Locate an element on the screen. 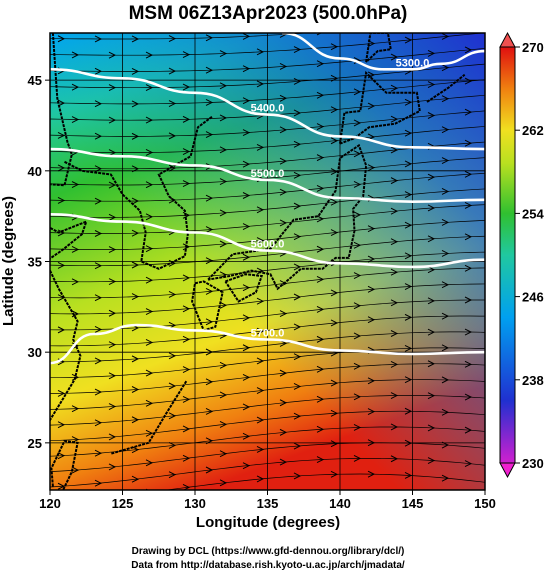 The image size is (548, 573). x-axis-label: Longitude (degrees) is located at coordinates (268, 522).